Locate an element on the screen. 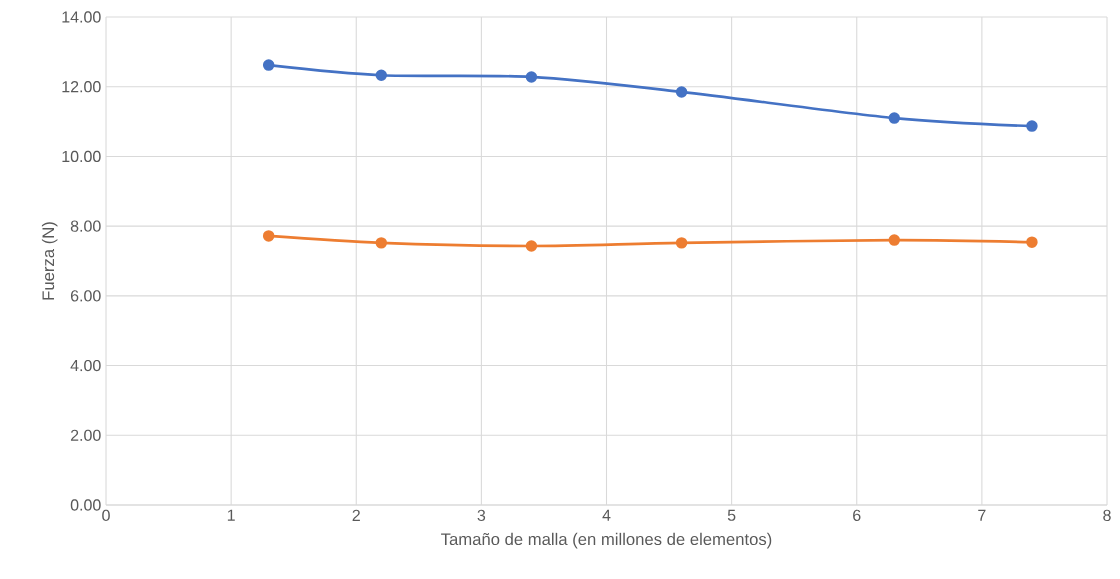  y-tick-label: 4.00 is located at coordinates (85, 365).